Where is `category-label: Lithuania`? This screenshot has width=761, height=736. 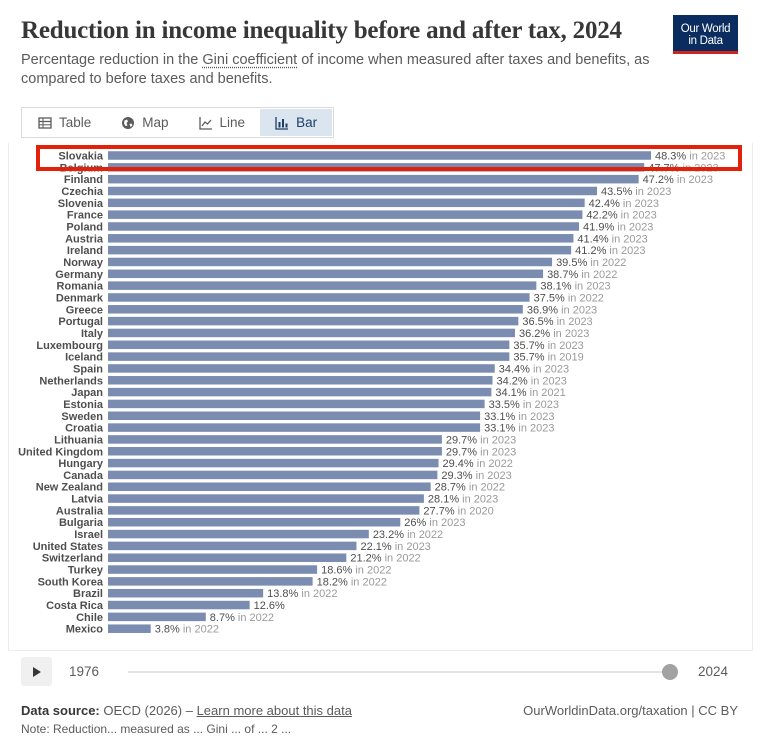
category-label: Lithuania is located at coordinates (79, 440).